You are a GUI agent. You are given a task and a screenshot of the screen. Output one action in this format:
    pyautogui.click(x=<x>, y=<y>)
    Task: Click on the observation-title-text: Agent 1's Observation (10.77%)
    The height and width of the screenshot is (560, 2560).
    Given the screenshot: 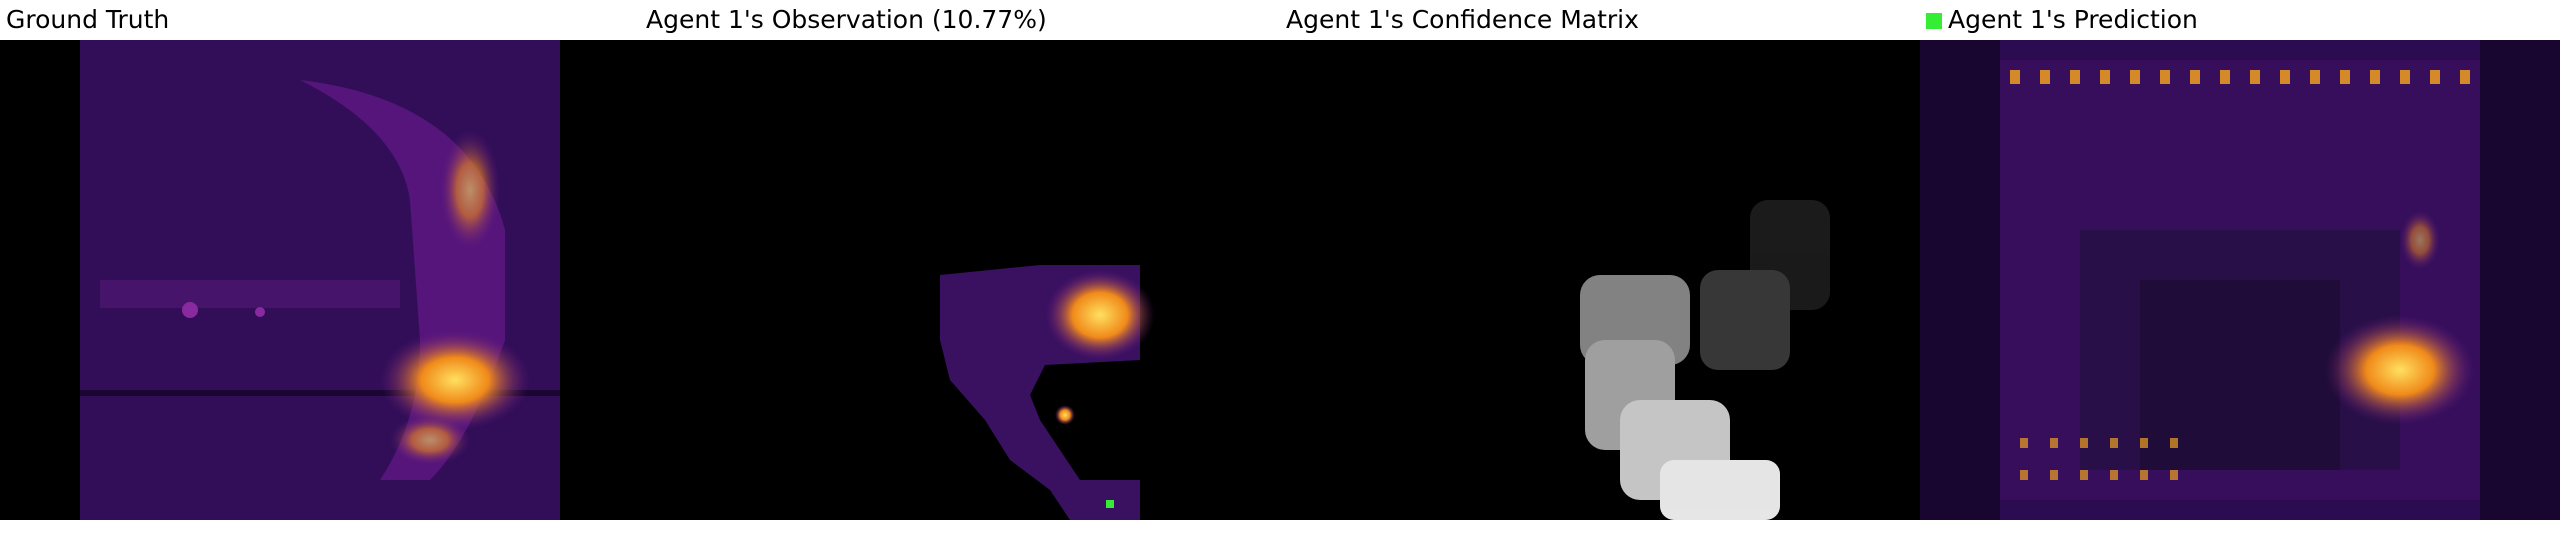 What is the action you would take?
    pyautogui.click(x=846, y=19)
    